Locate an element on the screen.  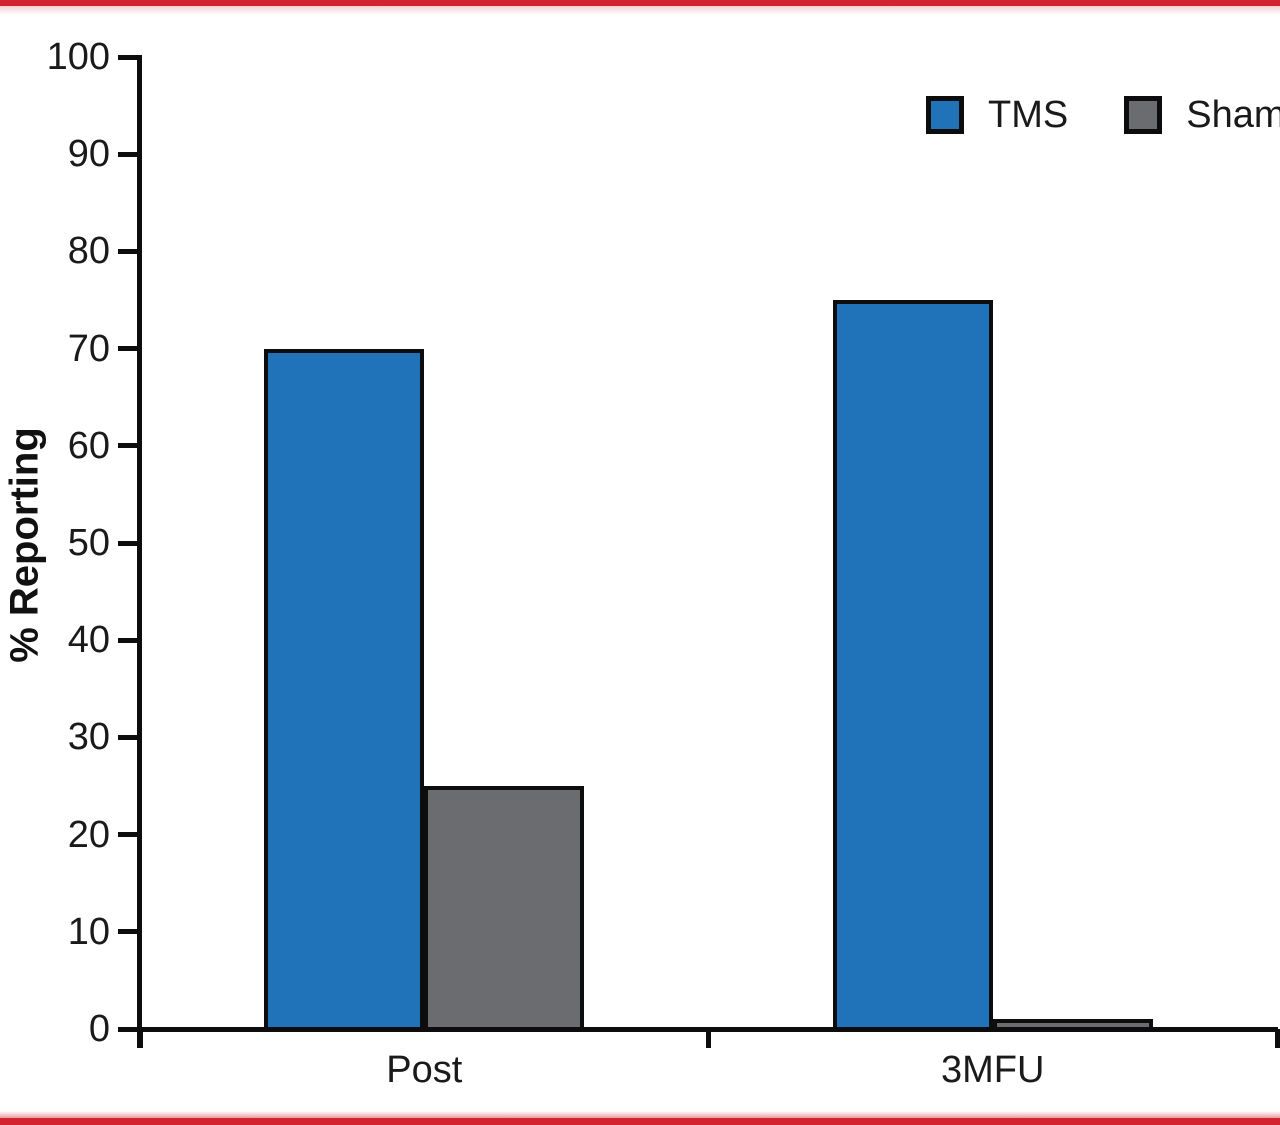
bottom-red-rule-fade is located at coordinates (640, 1114).